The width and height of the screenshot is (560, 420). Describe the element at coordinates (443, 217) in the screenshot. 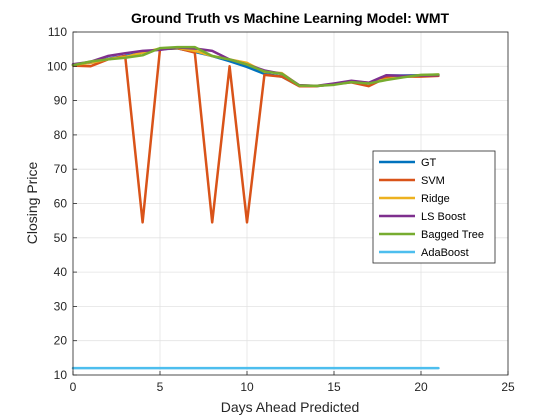

I see `legend-label-ls-boost: LS Boost` at that location.